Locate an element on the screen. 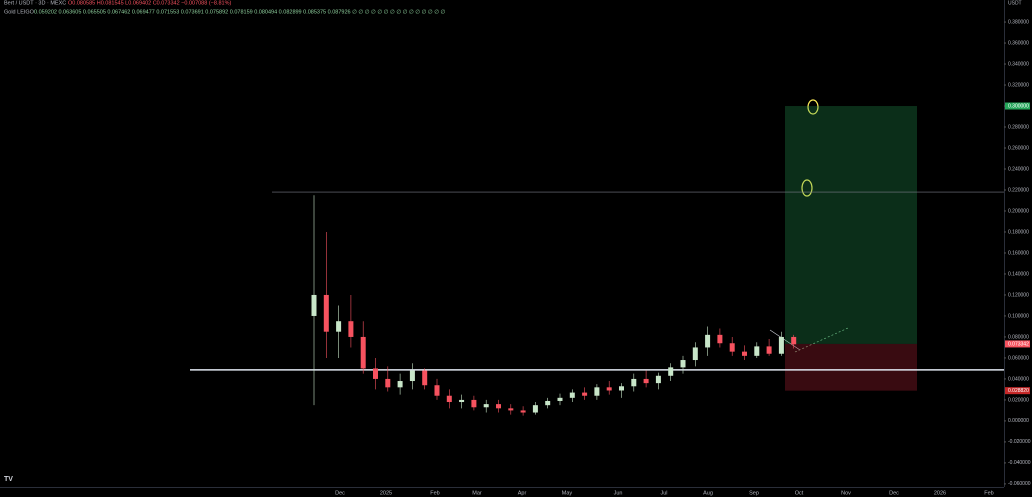  price-label: 0.028820 is located at coordinates (1018, 391).